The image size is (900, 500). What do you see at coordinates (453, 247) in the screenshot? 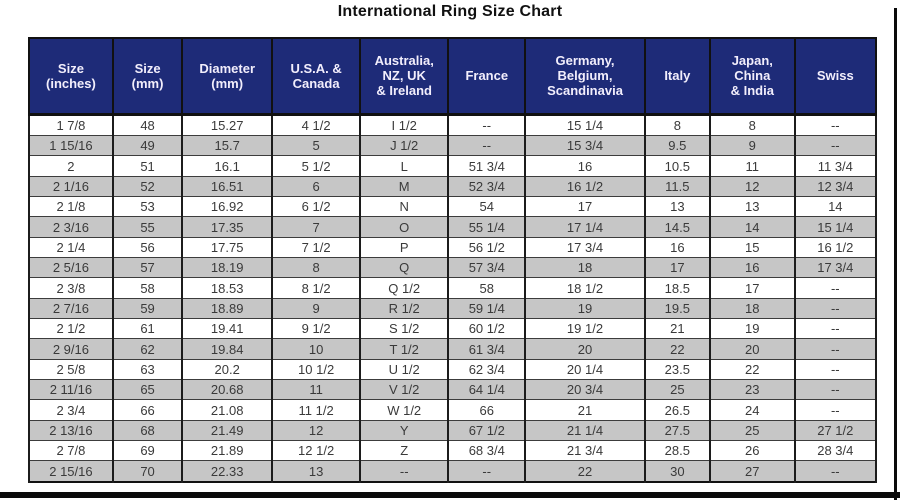
I see `table-row: 2 1/4 56 17.75 7 1/2 P 56 1/2 17 3/4 16 15 16 1/2` at bounding box center [453, 247].